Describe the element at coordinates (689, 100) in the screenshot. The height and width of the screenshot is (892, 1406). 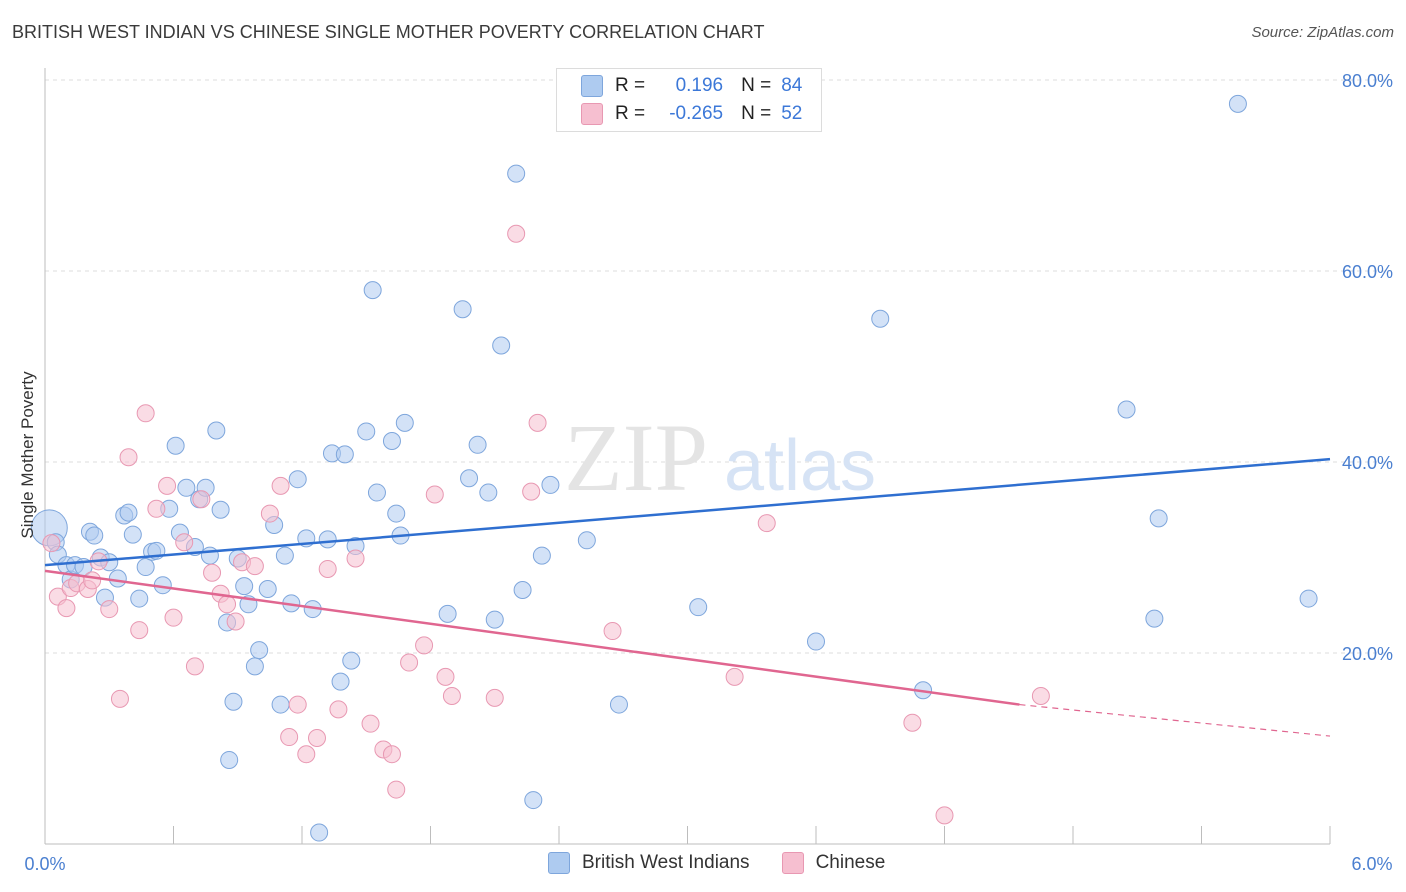
I see `correlation-legend: R = 0.196 N = 84 R = -0.265 N = 52` at that location.